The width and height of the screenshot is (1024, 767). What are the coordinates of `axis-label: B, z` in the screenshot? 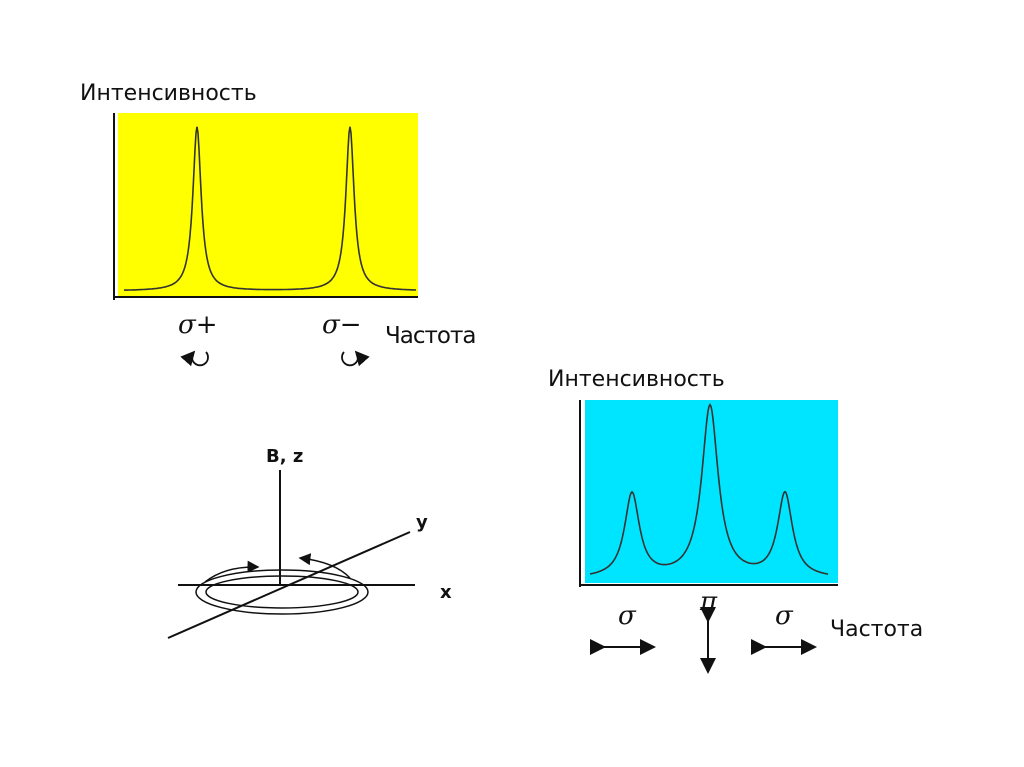 It's located at (284, 456).